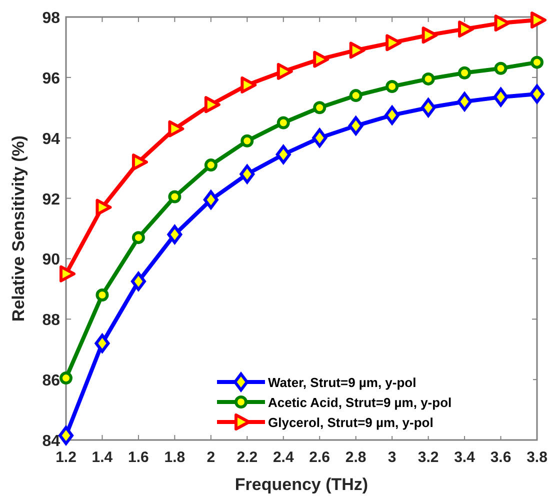 This screenshot has height=503, width=553. What do you see at coordinates (51, 79) in the screenshot?
I see `y-tick-label: 96` at bounding box center [51, 79].